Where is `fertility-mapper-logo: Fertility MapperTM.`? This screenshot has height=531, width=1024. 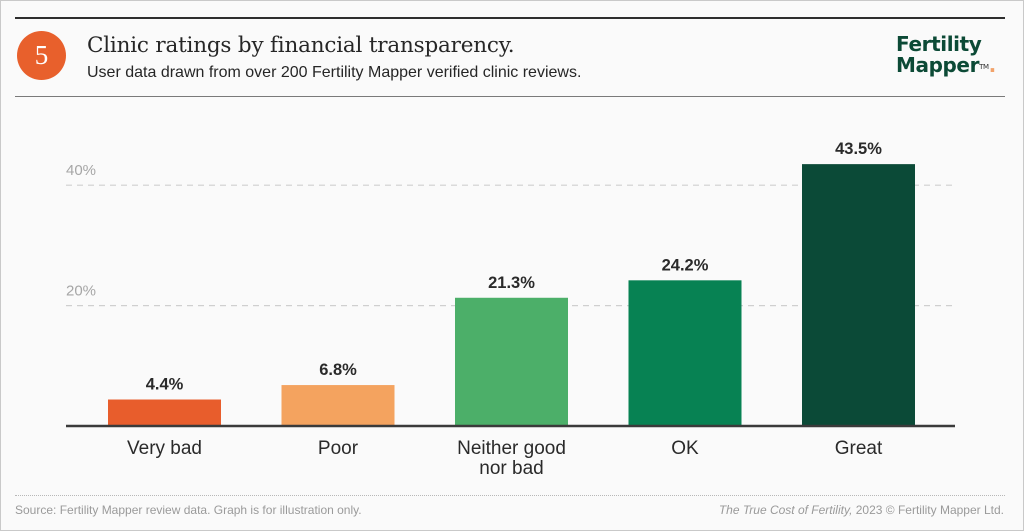 fertility-mapper-logo: Fertility MapperTM. is located at coordinates (946, 55).